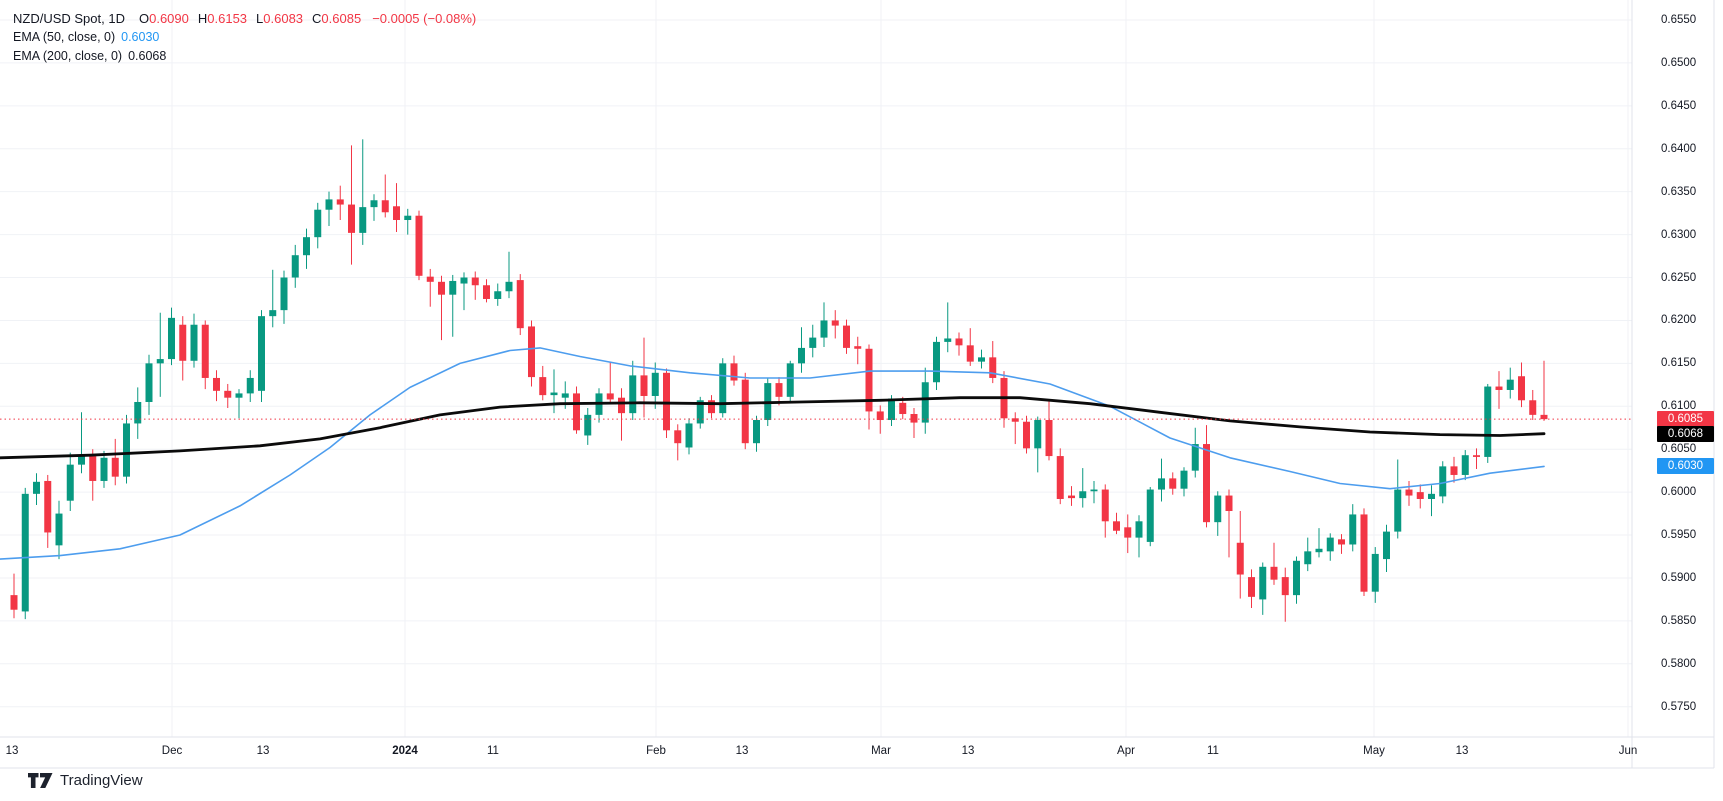 This screenshot has width=1723, height=801. Describe the element at coordinates (1679, 535) in the screenshot. I see `price-tick-label: 0.5950` at that location.